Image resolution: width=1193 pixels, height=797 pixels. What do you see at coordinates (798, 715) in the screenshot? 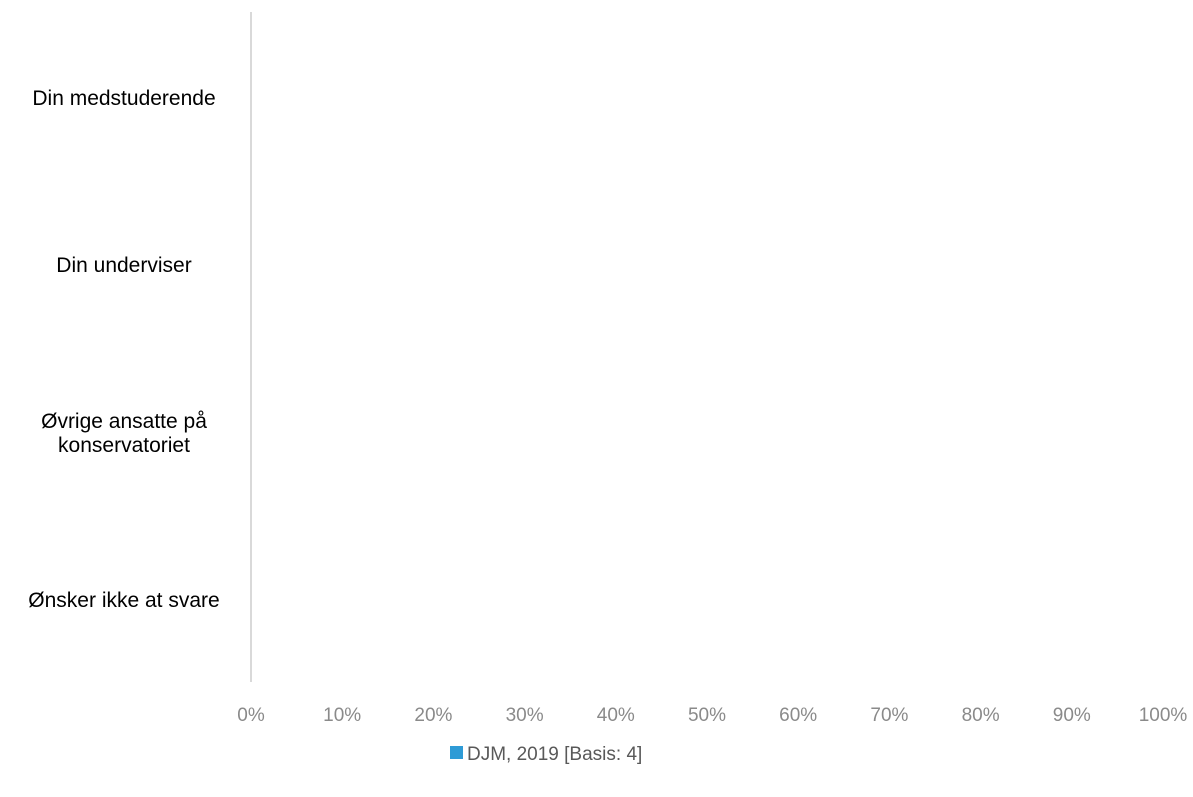
I see `x-tick-label: 60%` at bounding box center [798, 715].